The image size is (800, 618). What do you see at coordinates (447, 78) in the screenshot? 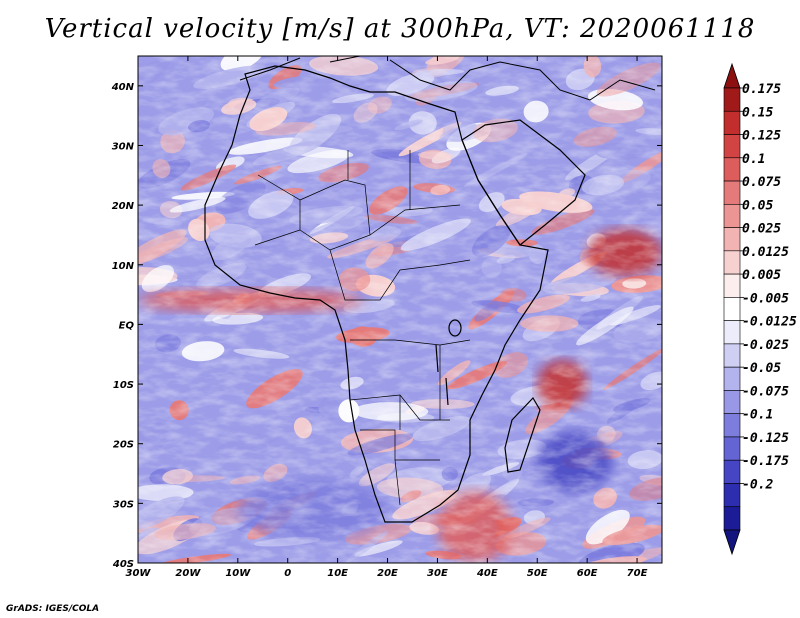
I see `mediterranean-coast` at bounding box center [447, 78].